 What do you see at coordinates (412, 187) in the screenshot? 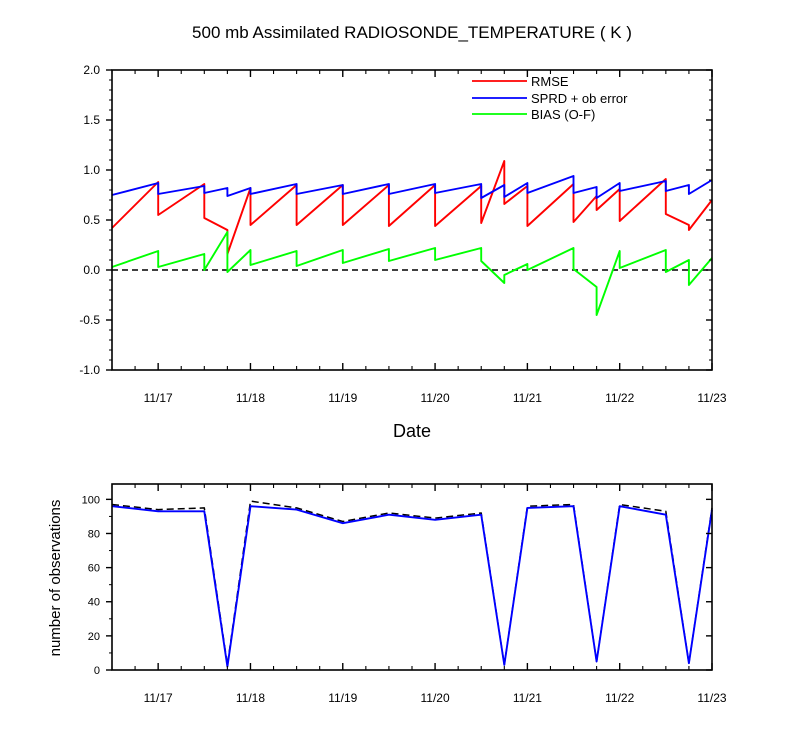
I see `top-series-sprd-ob-error` at bounding box center [412, 187].